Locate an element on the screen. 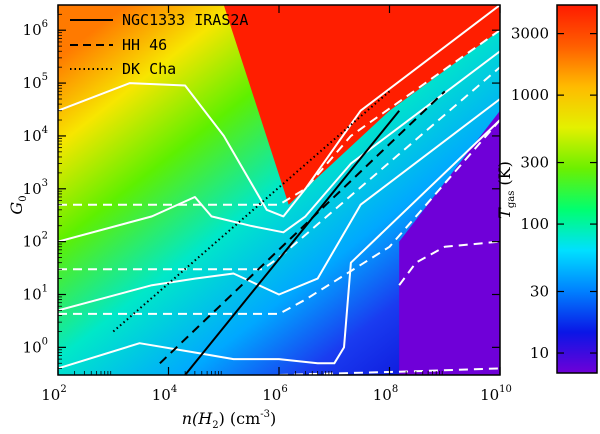 Image resolution: width=600 pixels, height=434 pixels. region-cold is located at coordinates (449, 242).